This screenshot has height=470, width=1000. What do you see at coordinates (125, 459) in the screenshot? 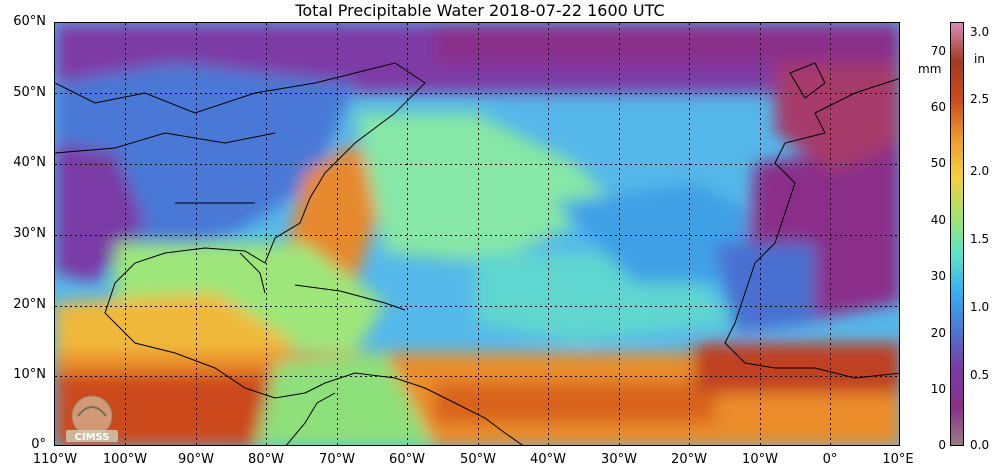
I see `lon-label-100w: 100°W` at bounding box center [125, 459].